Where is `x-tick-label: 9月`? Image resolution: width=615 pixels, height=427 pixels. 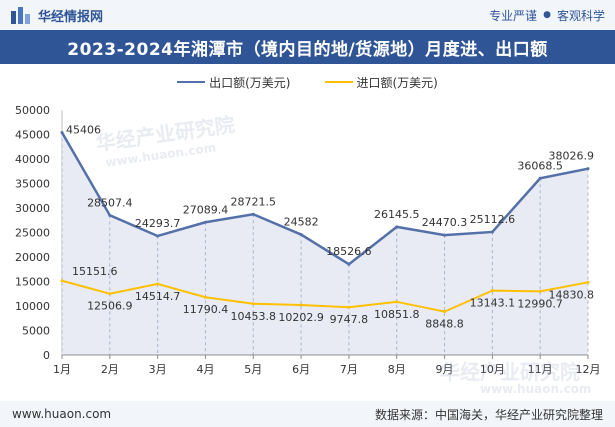 x-tick-label: 9月 is located at coordinates (445, 369).